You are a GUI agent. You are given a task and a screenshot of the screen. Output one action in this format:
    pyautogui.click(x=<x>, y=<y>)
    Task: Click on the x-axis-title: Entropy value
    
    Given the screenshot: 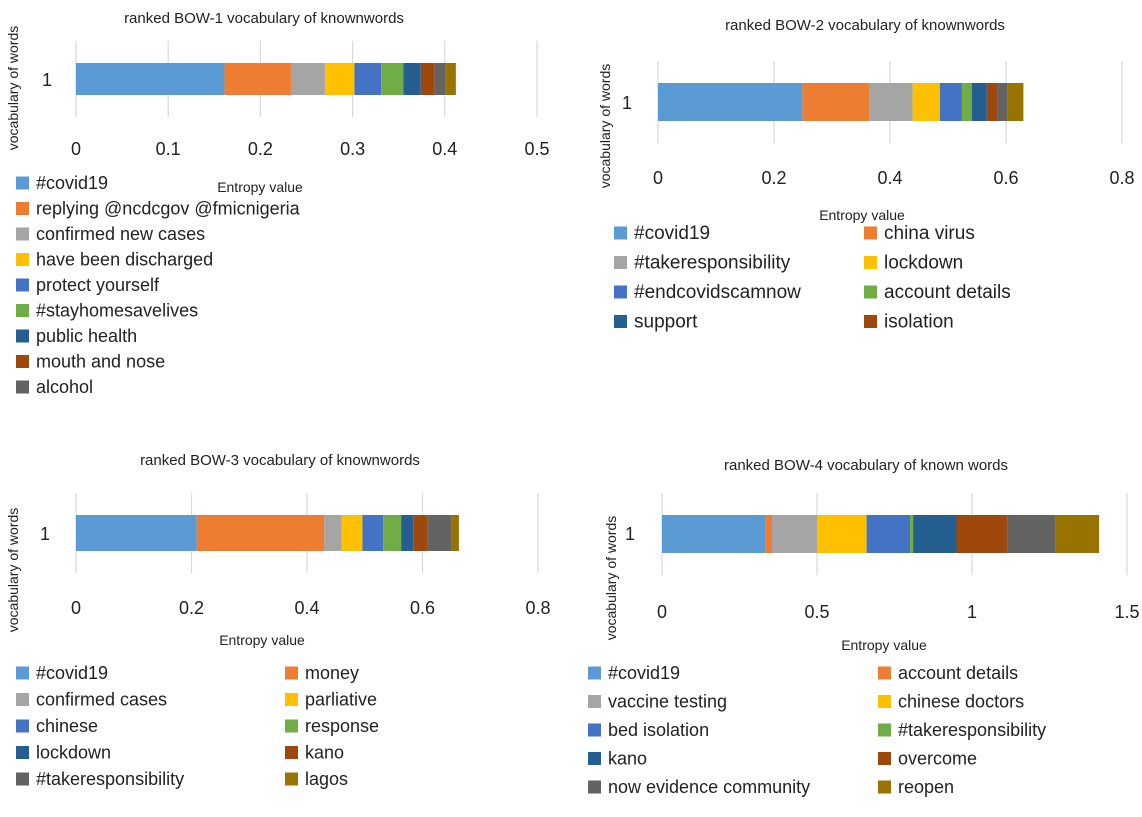 What is the action you would take?
    pyautogui.click(x=884, y=645)
    